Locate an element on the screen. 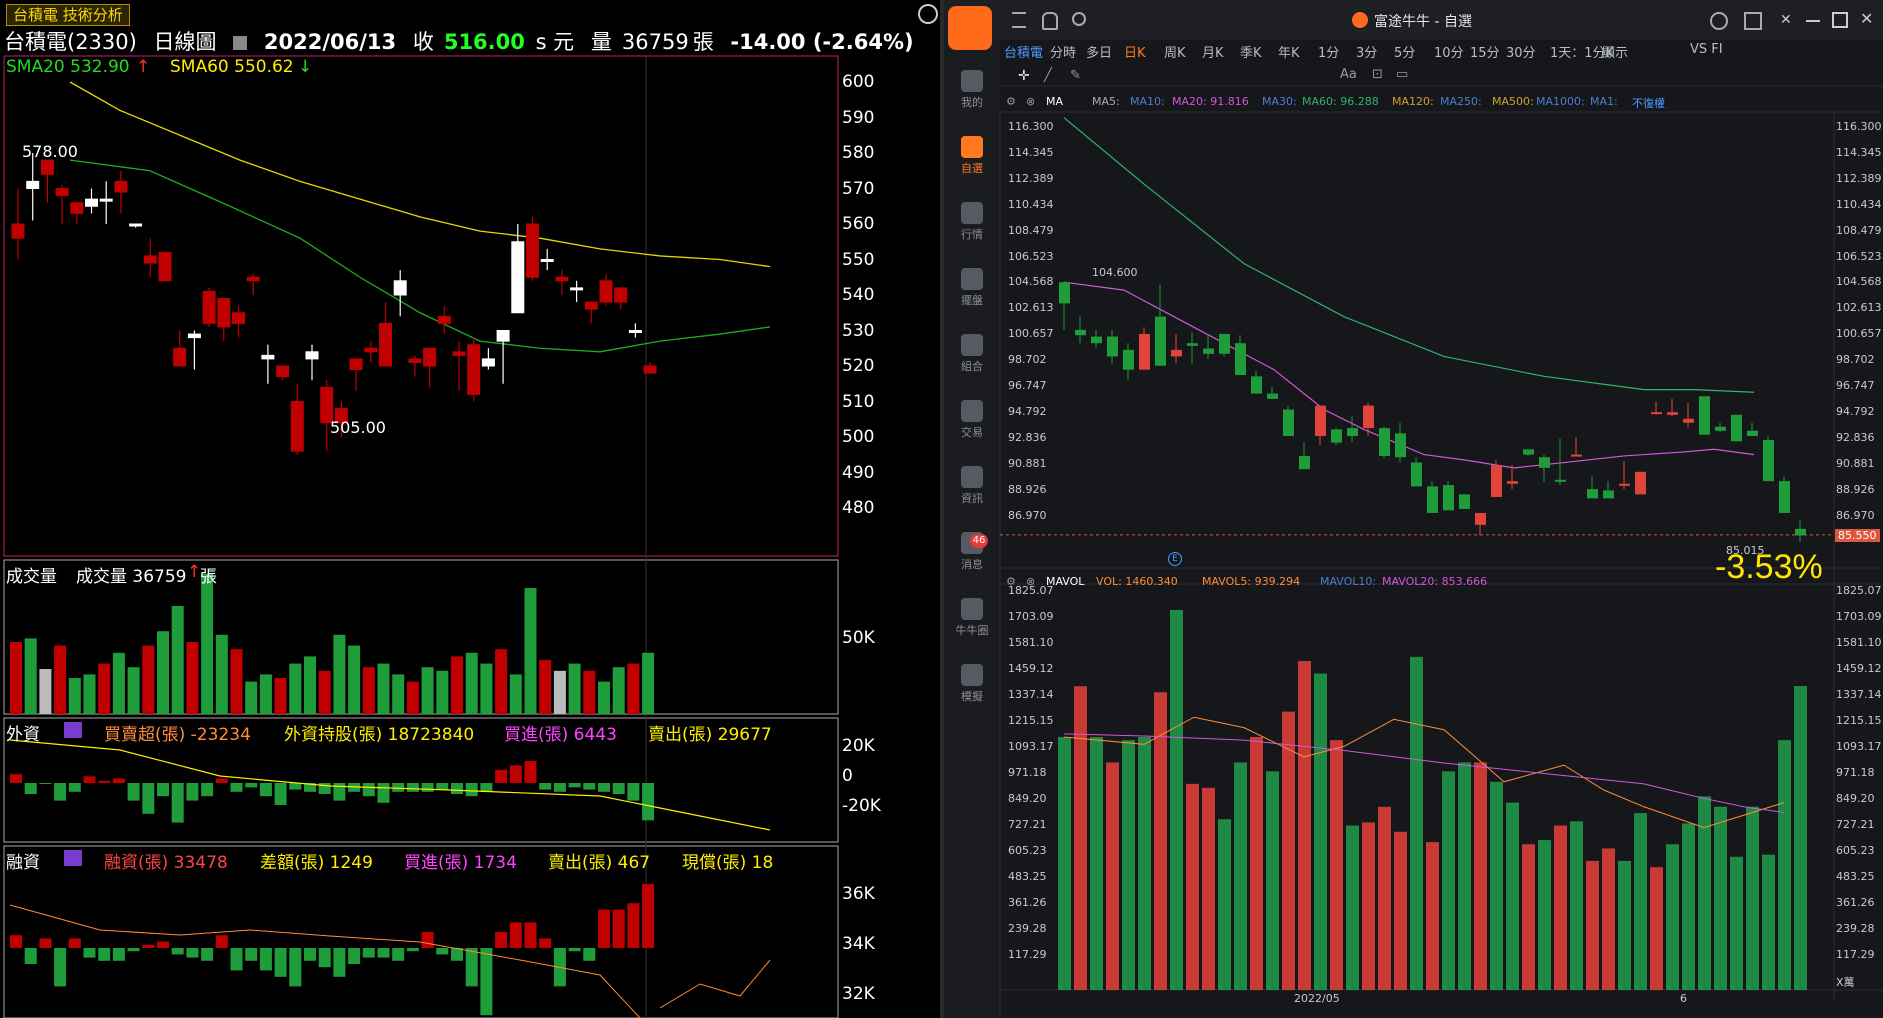  tab-9: 3分 is located at coordinates (1367, 53).